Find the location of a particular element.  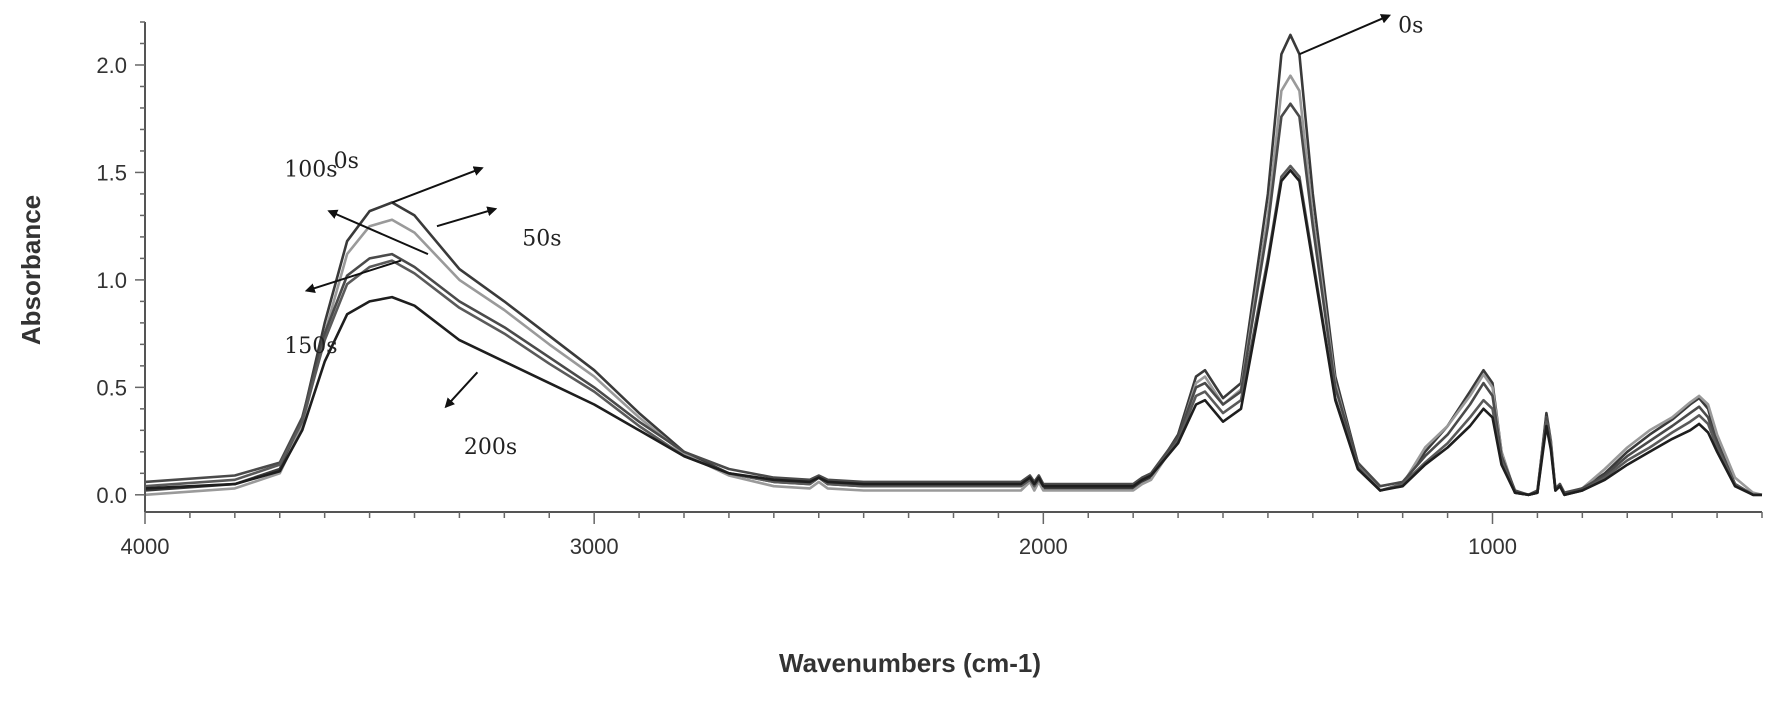

x-tick-label: 2000 is located at coordinates (1043, 546).